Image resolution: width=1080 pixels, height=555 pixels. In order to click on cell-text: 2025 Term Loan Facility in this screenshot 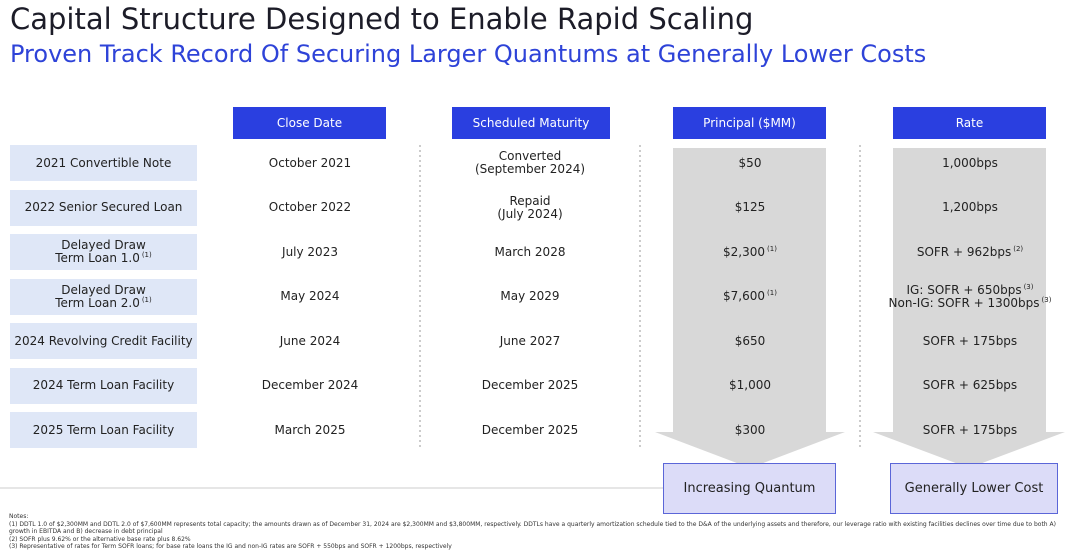, I will do `click(103, 429)`.